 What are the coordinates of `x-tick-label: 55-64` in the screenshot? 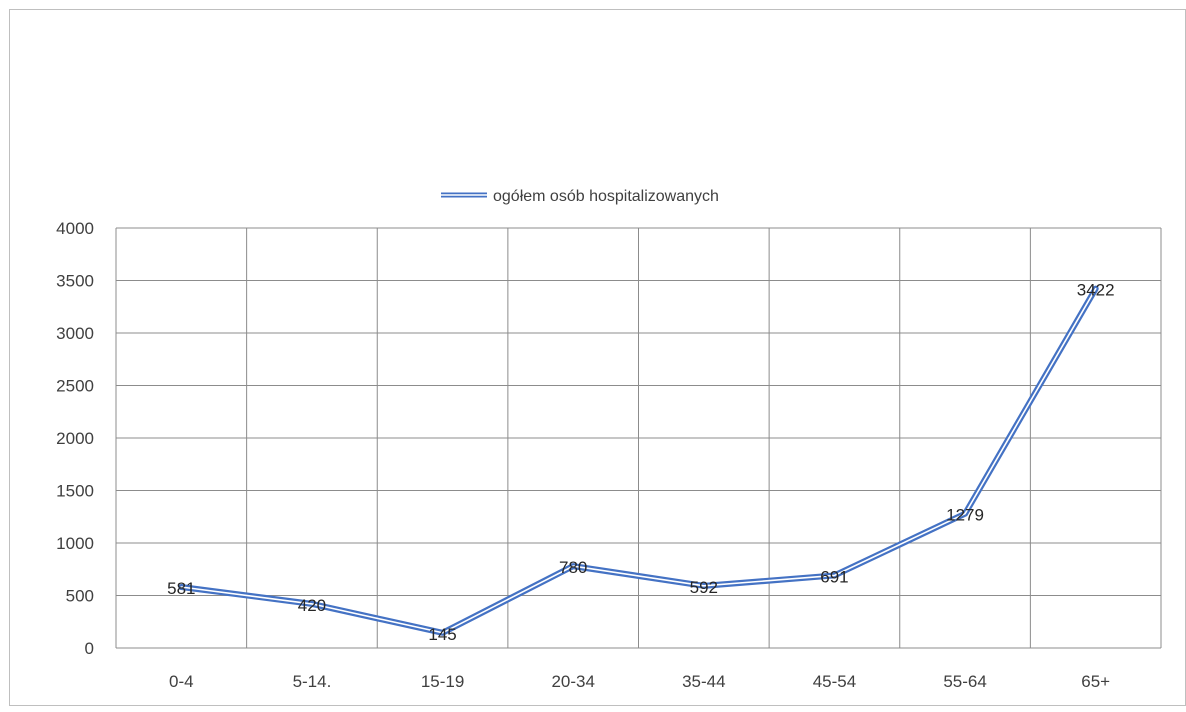 It's located at (964, 681).